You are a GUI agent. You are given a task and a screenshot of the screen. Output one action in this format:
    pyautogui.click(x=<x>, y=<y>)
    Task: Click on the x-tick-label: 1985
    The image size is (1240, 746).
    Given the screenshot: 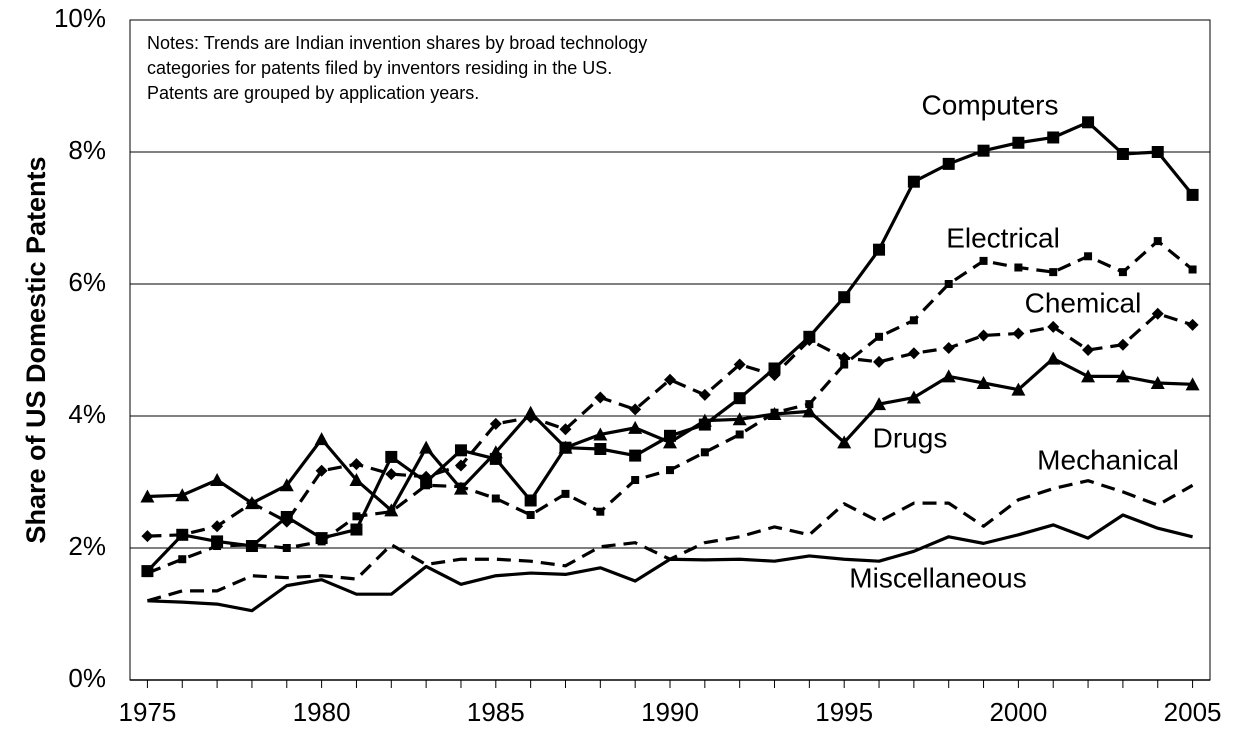 What is the action you would take?
    pyautogui.click(x=496, y=712)
    